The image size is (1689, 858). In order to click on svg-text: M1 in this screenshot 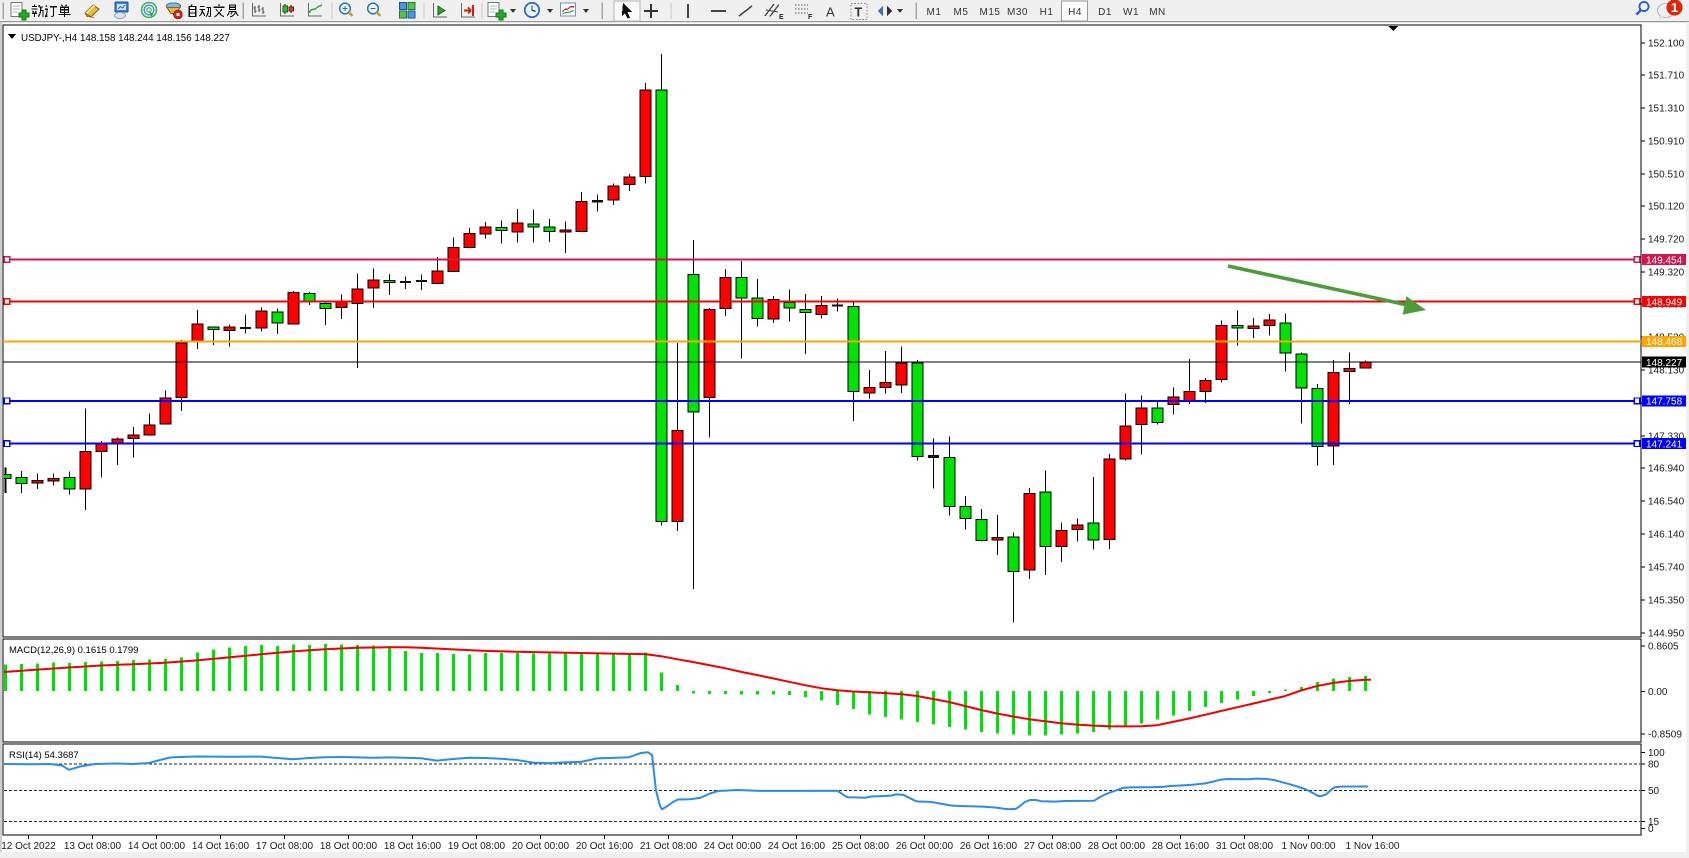, I will do `click(934, 12)`.